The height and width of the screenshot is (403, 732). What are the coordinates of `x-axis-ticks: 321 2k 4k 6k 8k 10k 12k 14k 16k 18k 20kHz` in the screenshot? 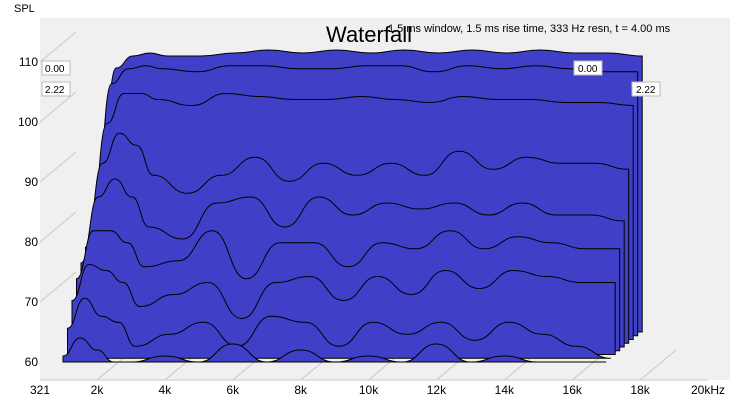 It's located at (377, 390).